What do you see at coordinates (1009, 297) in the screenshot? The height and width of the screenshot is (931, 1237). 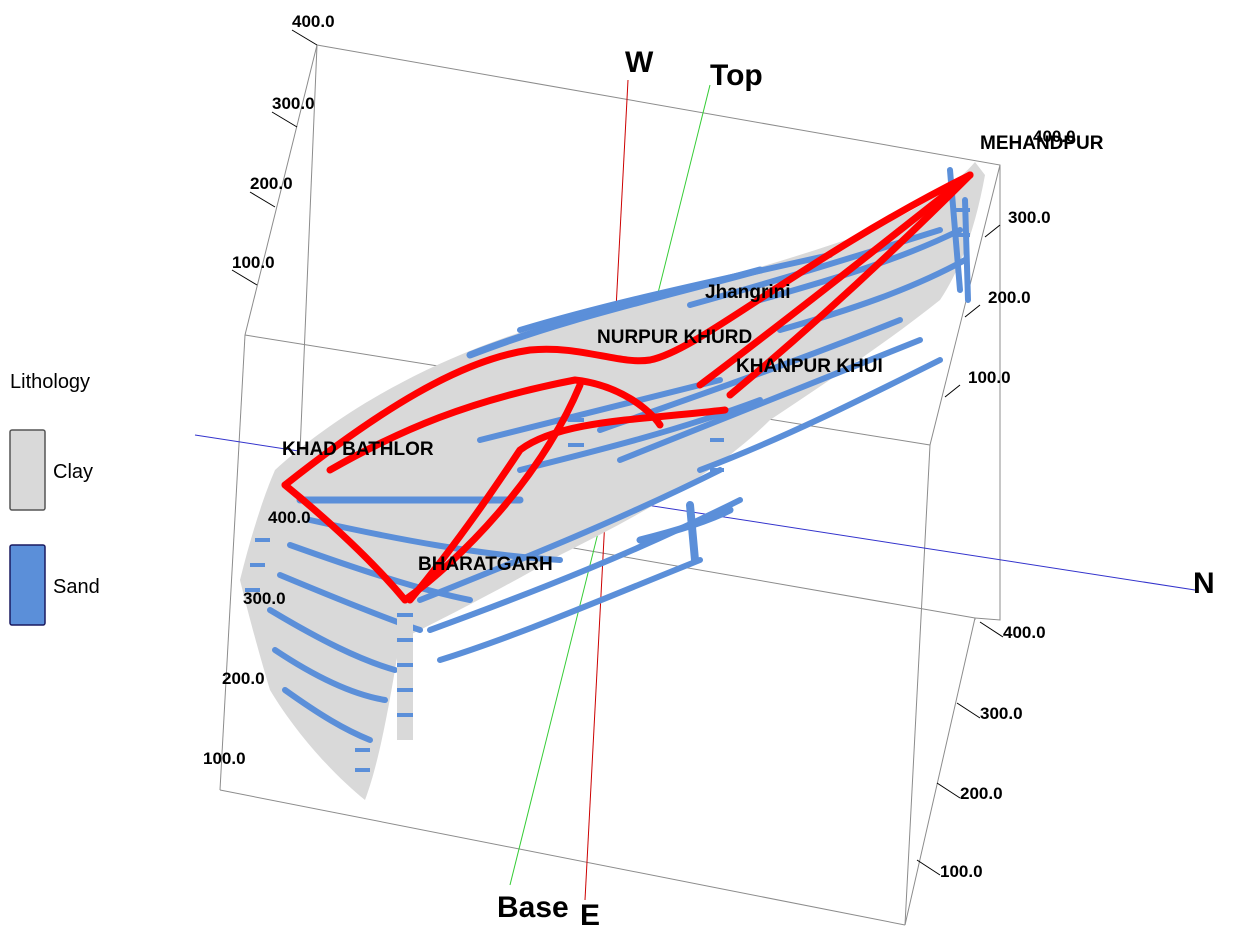 I see `tick-back-right-200: 200.0` at bounding box center [1009, 297].